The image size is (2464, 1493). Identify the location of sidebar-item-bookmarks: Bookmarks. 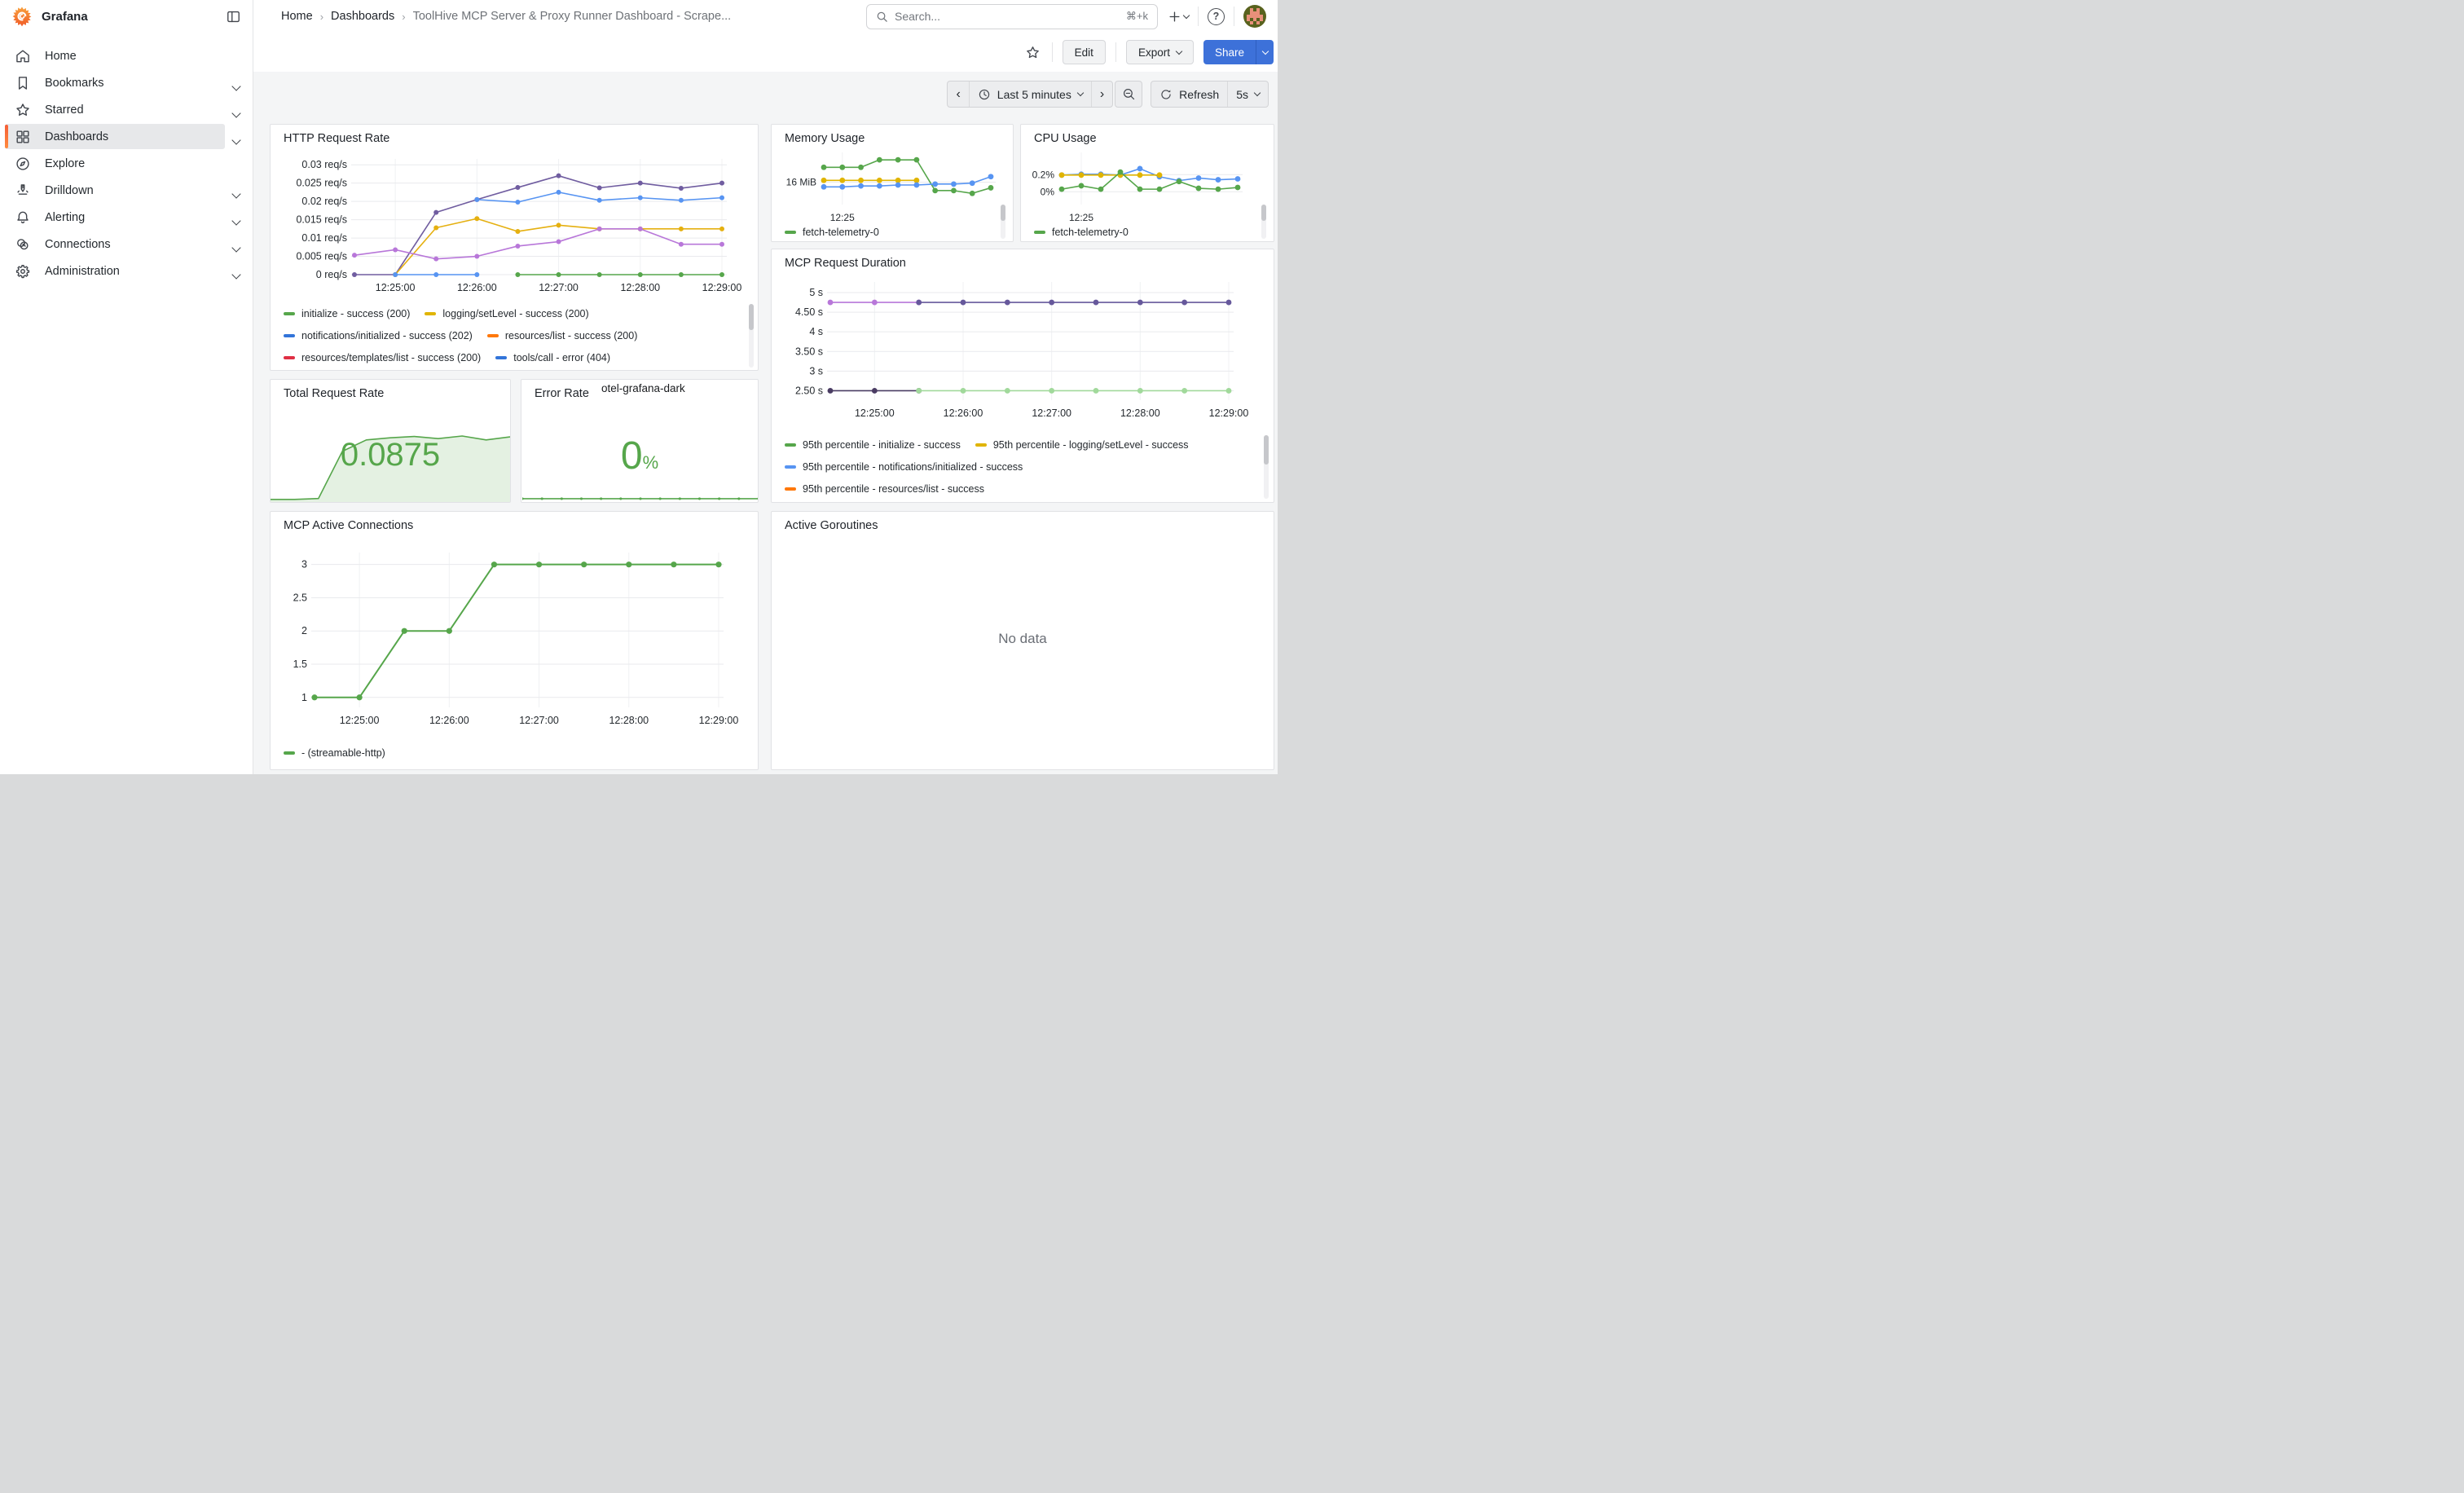
(126, 82).